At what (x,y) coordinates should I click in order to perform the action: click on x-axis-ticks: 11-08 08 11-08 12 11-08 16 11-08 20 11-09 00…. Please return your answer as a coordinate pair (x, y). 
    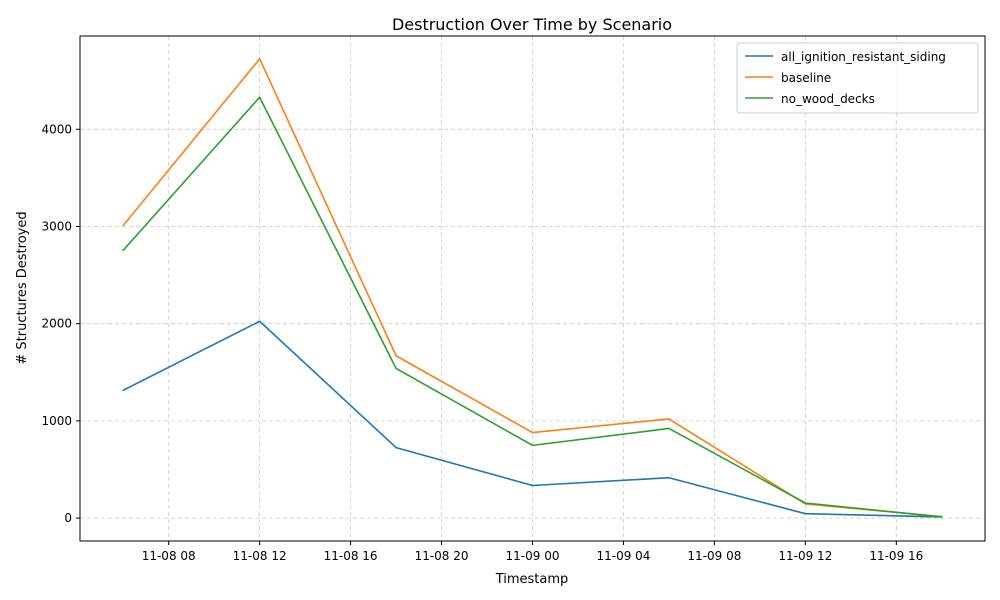
    Looking at the image, I should click on (532, 552).